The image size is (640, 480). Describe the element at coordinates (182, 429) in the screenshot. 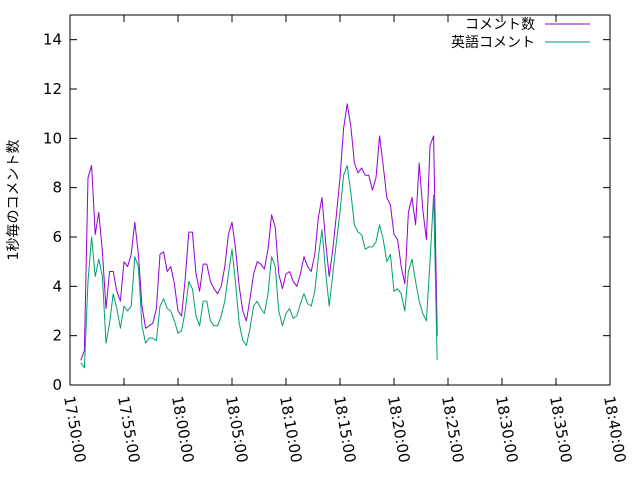

I see `x-tick-label: 18:00:00` at that location.